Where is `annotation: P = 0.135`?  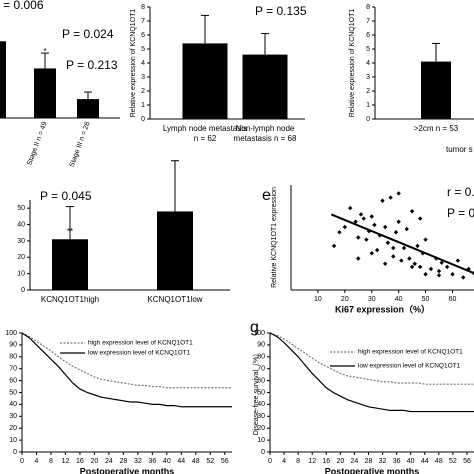
annotation: P = 0.135 is located at coordinates (281, 11).